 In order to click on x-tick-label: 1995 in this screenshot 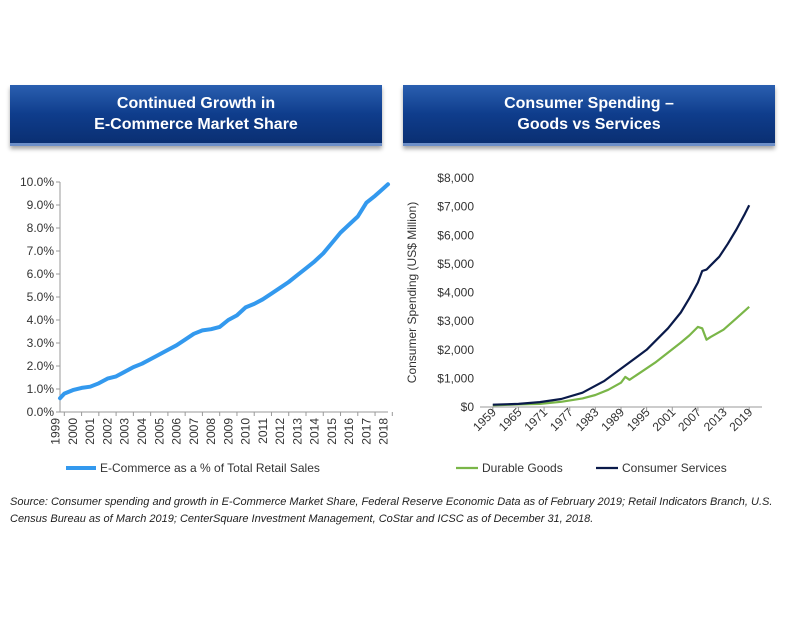, I will do `click(638, 419)`.